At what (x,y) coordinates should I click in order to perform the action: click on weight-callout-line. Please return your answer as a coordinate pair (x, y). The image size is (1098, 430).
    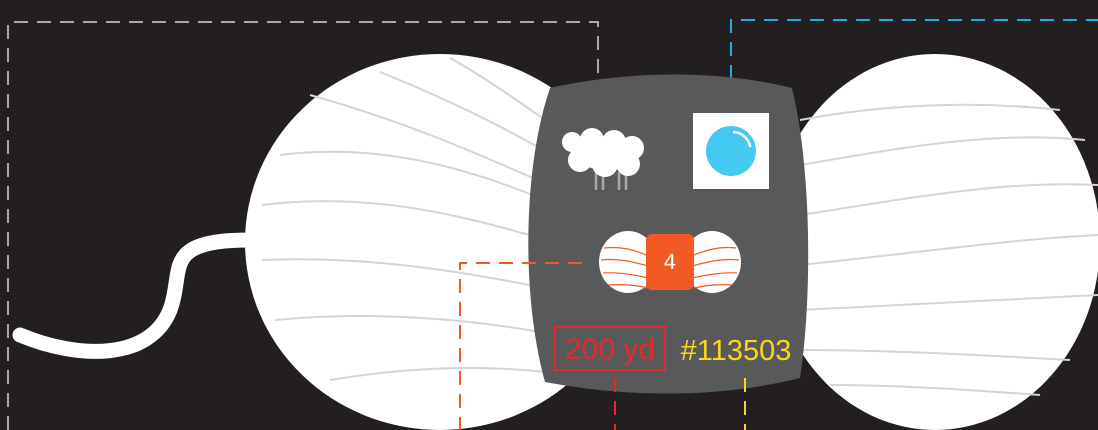
    Looking at the image, I should click on (520, 346).